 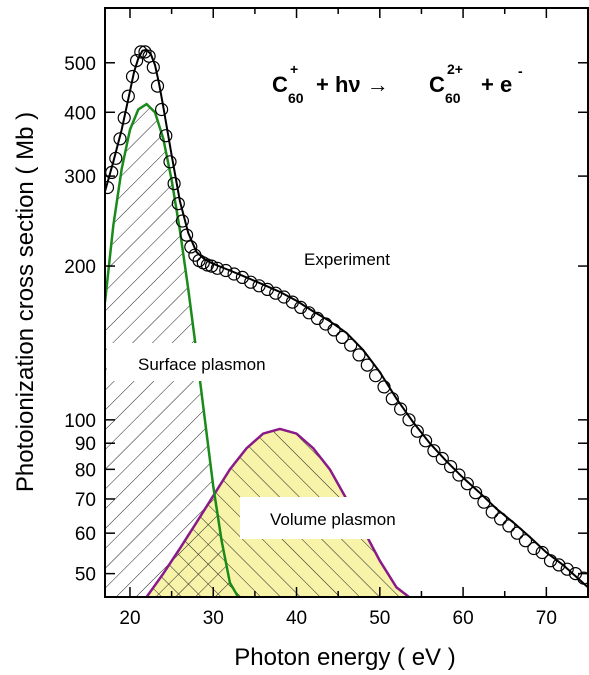 I want to click on eq-product-sup: 2+, so click(x=455, y=69).